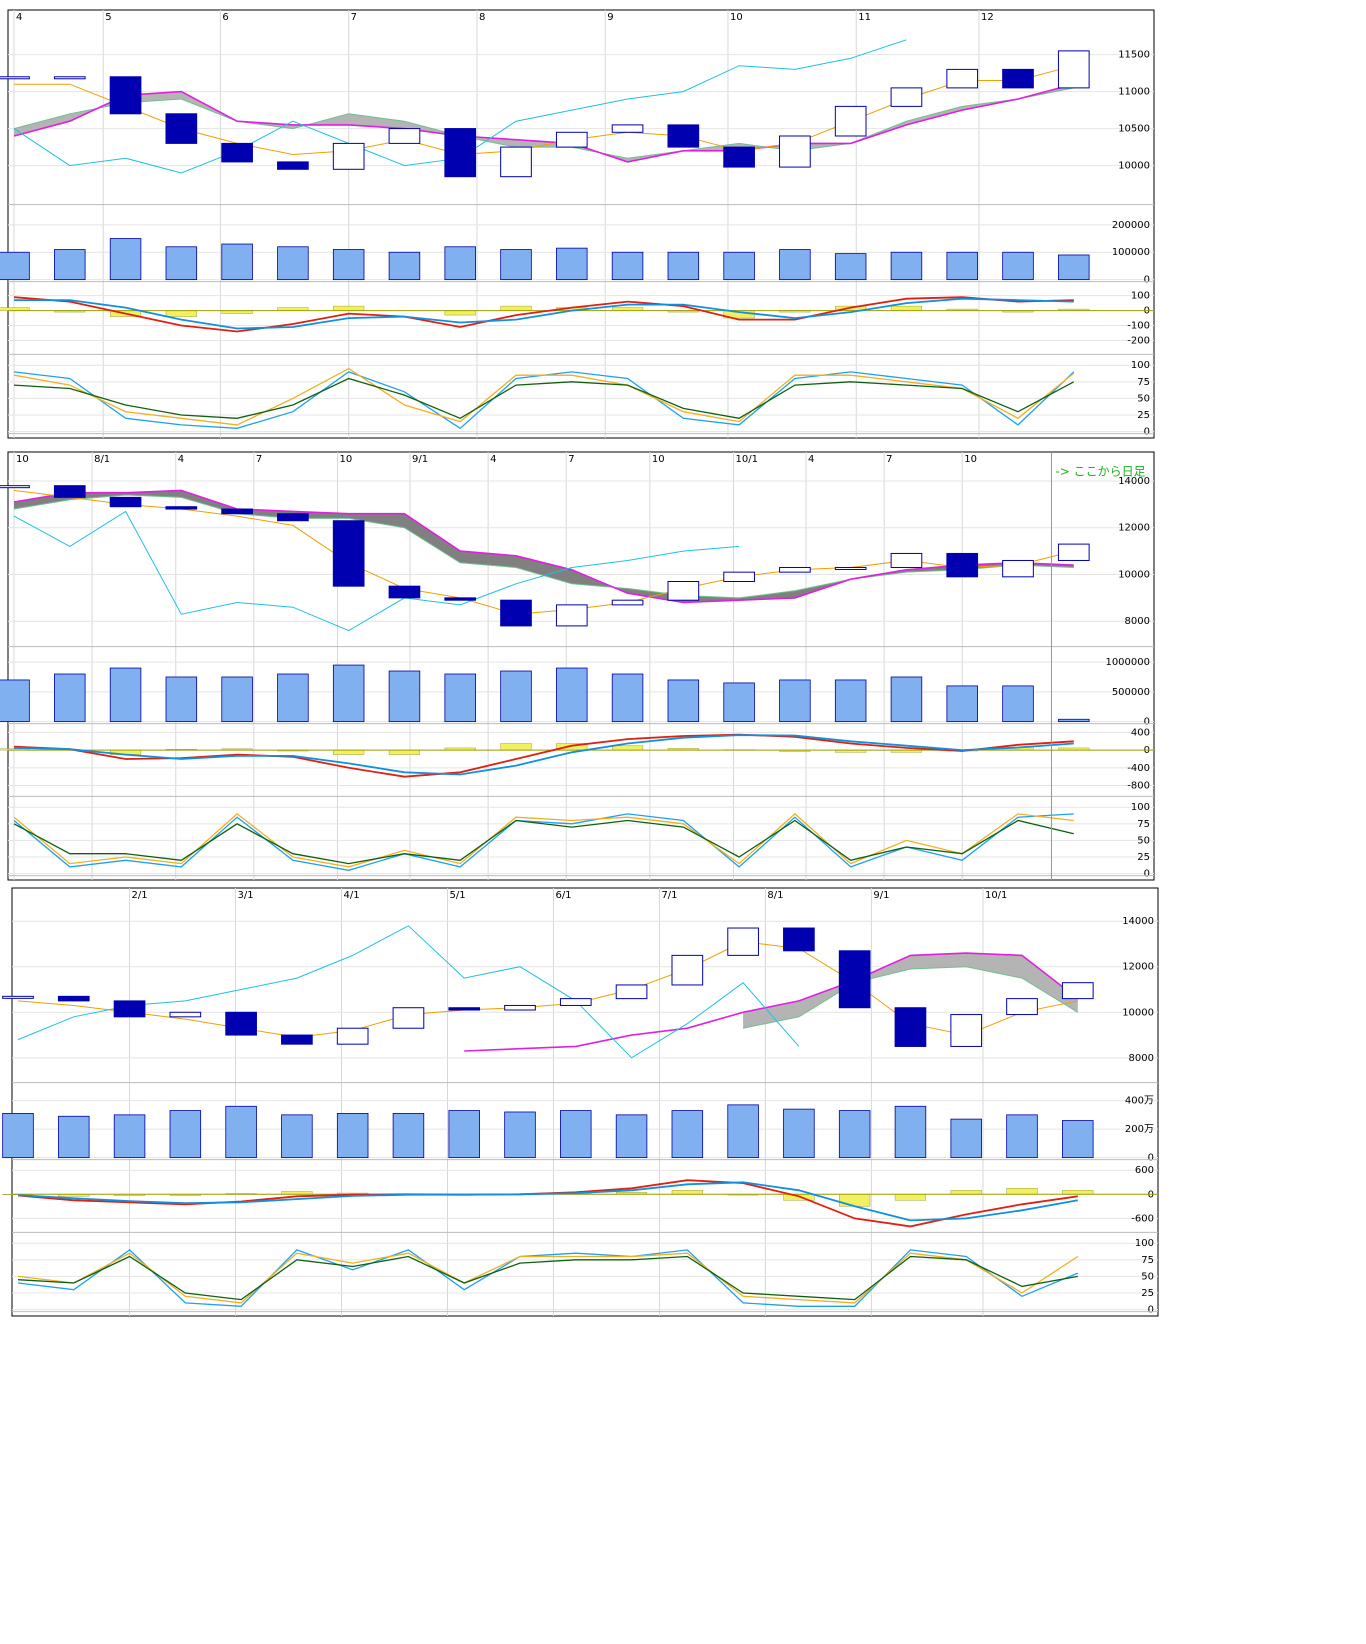 Image resolution: width=1366 pixels, height=1644 pixels. I want to click on y-tick-label: 25, so click(1147, 1293).